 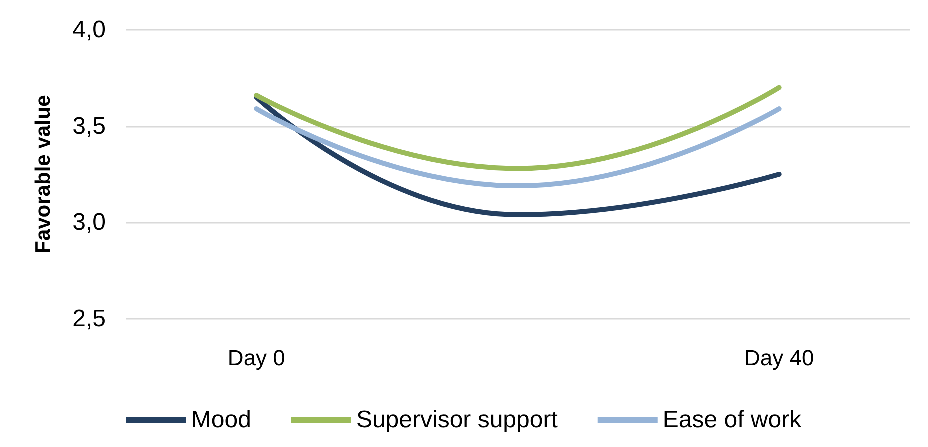 I want to click on y-axis-title: Favorable value, so click(x=43, y=174).